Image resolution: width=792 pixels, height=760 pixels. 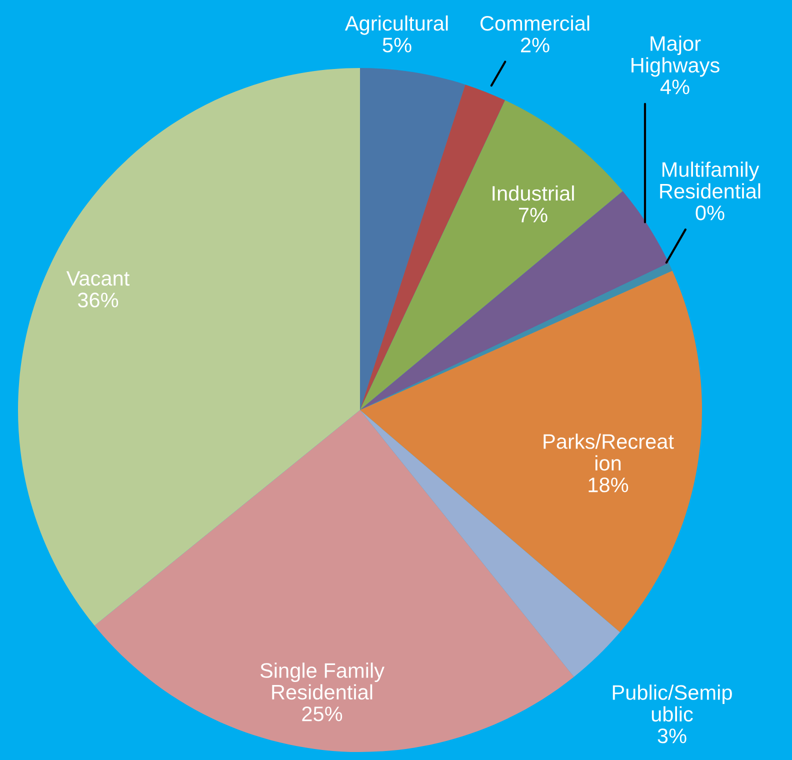 I want to click on slice-label: Parks/Recreation, so click(x=609, y=452).